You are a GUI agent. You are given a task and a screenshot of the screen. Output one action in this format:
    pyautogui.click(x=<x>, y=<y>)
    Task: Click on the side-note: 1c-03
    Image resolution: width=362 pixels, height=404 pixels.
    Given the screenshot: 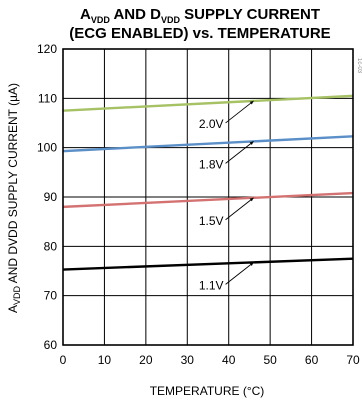 What is the action you would take?
    pyautogui.click(x=359, y=66)
    